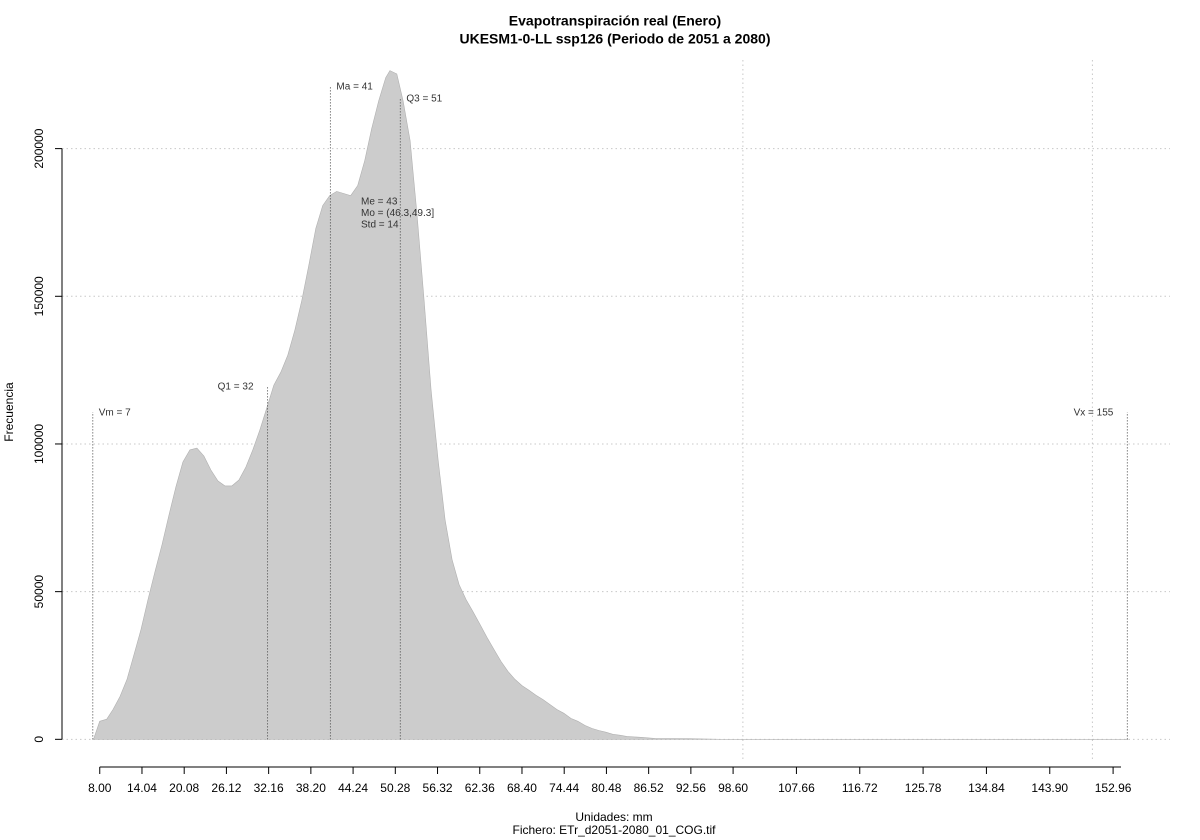 This screenshot has height=840, width=1200. I want to click on x-tick-label: 20.08, so click(184, 788).